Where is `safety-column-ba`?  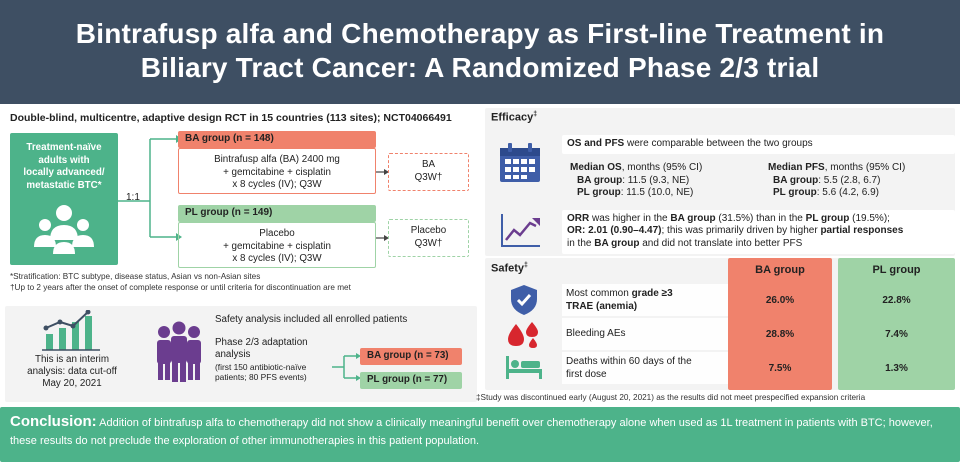 safety-column-ba is located at coordinates (780, 324).